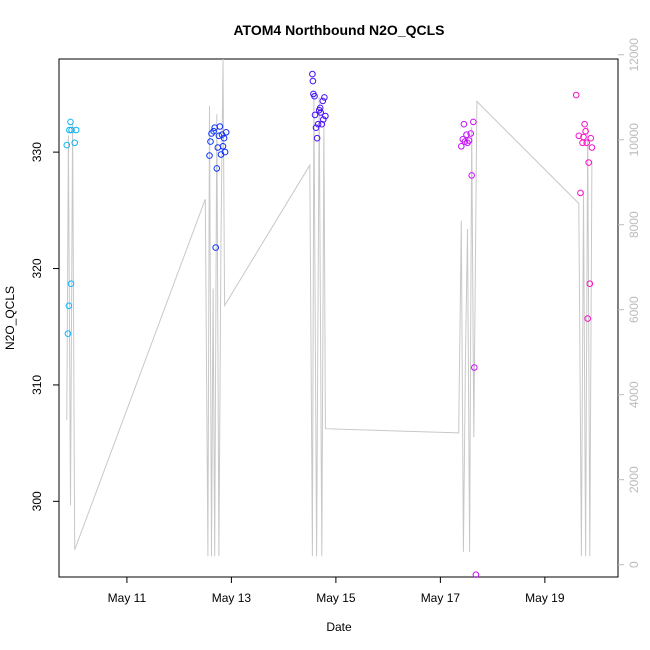 Image resolution: width=650 pixels, height=650 pixels. I want to click on y2-tick-label: 10000, so click(634, 140).